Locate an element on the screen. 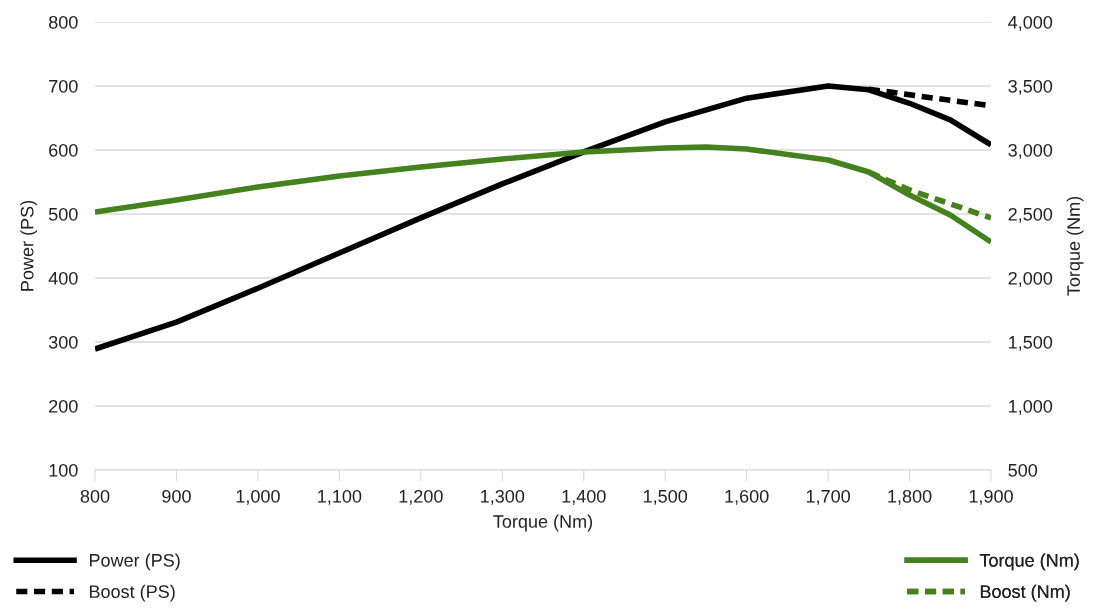 The image size is (1098, 612). y-tick-label: 100 is located at coordinates (63, 470).